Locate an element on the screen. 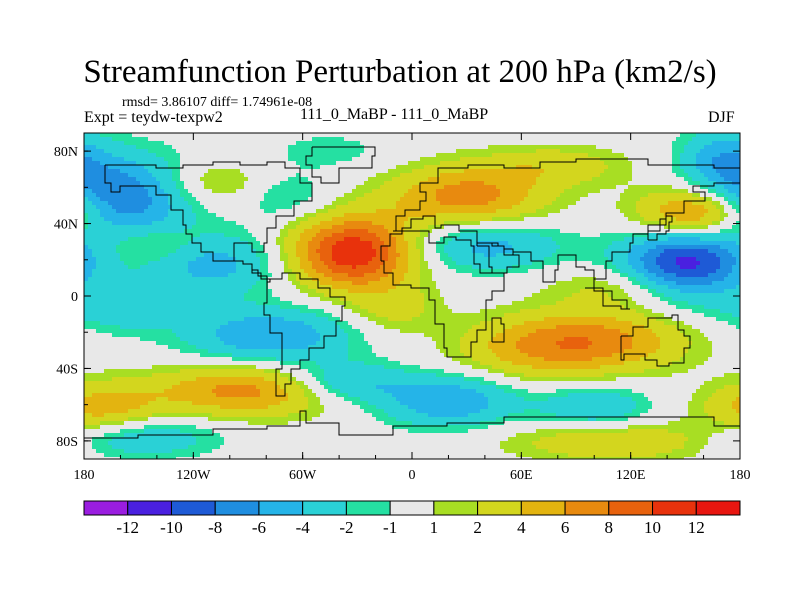  experiment-label: Expt = teydw-texpw2 is located at coordinates (153, 117).